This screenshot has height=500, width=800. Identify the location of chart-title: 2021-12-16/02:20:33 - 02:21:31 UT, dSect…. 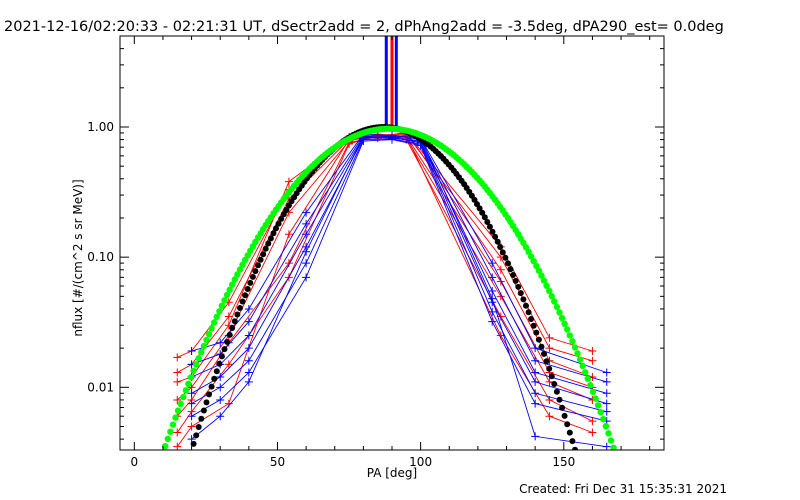
(364, 27).